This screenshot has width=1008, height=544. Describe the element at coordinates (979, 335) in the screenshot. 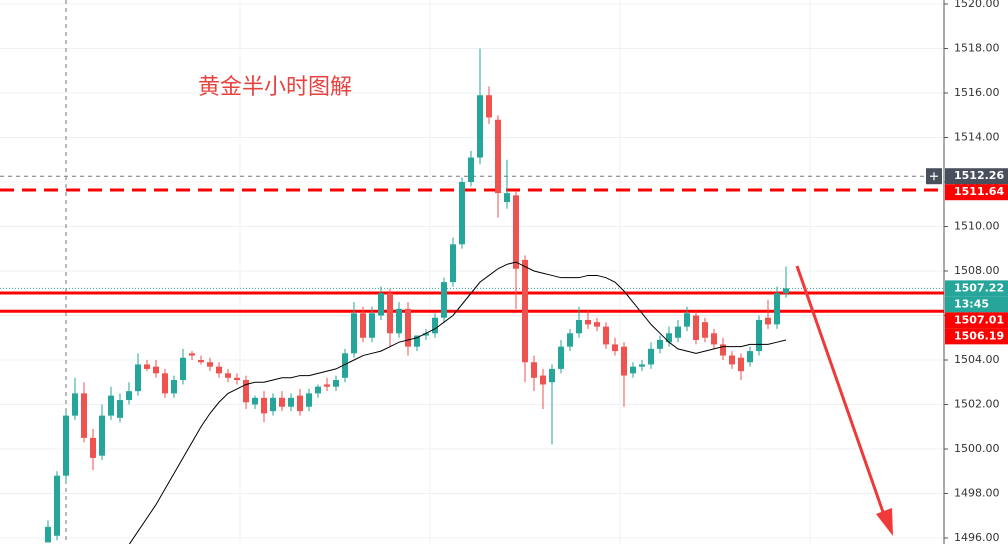

I see `level-price-label: 1506.19` at that location.